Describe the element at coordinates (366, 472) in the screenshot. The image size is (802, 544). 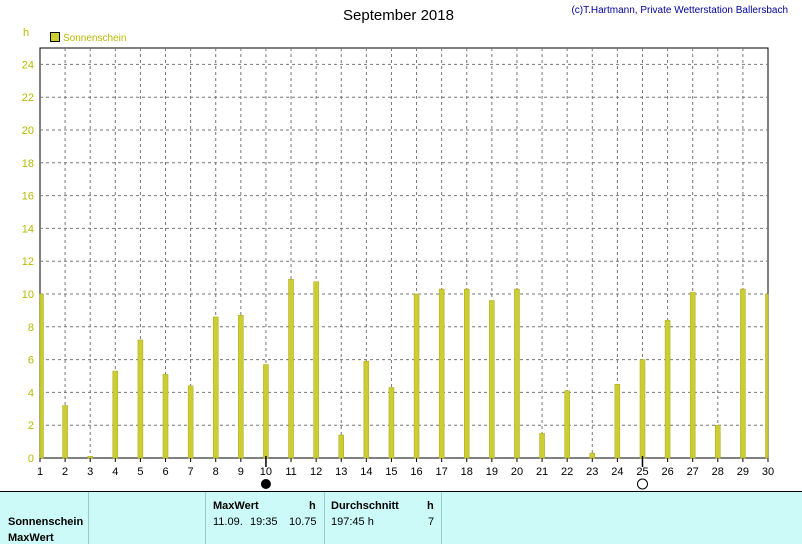
I see `x-tick-label: 14` at that location.